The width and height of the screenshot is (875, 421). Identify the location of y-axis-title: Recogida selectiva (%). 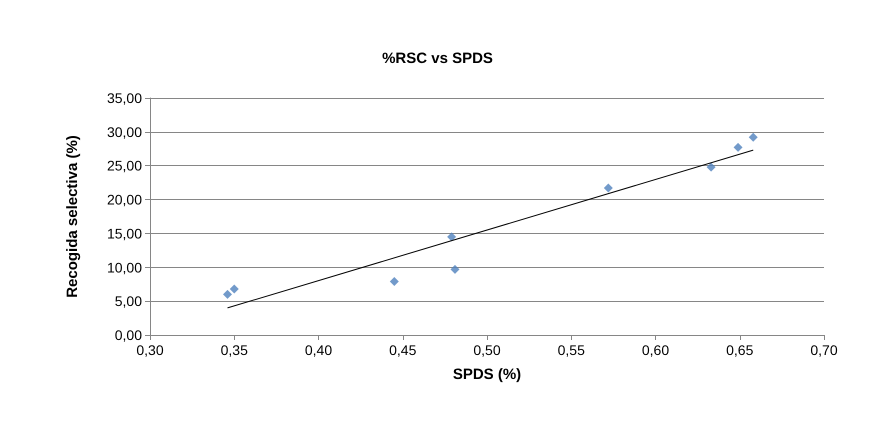
(72, 216).